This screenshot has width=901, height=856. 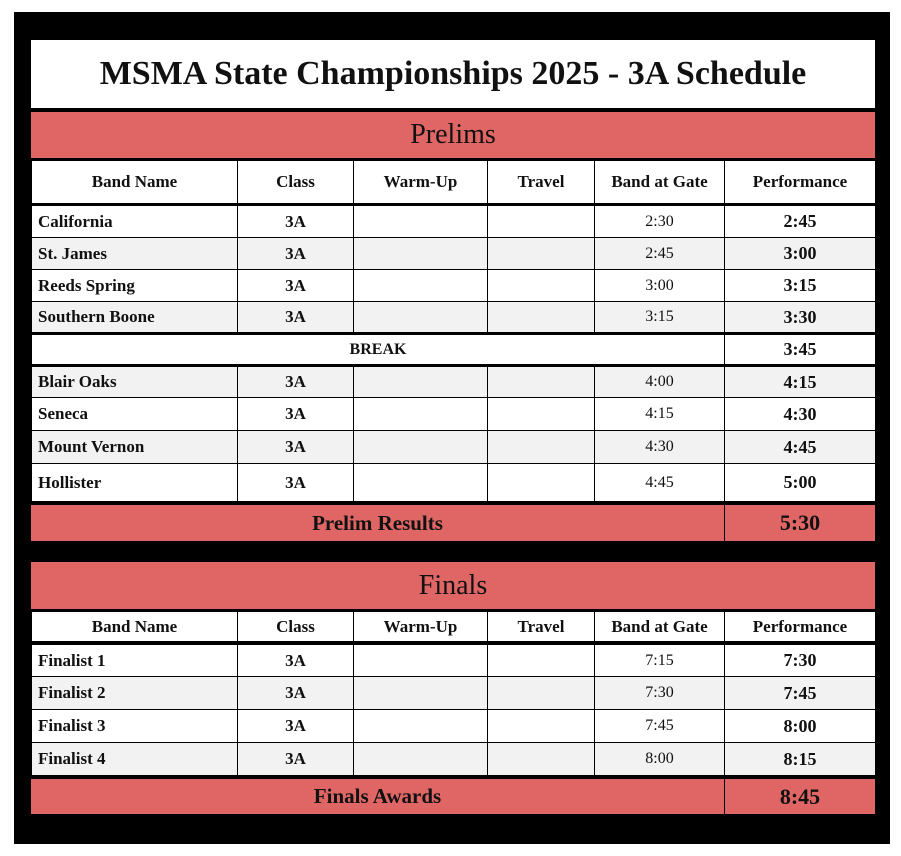 I want to click on table-cell-gate: 2:45, so click(x=659, y=253).